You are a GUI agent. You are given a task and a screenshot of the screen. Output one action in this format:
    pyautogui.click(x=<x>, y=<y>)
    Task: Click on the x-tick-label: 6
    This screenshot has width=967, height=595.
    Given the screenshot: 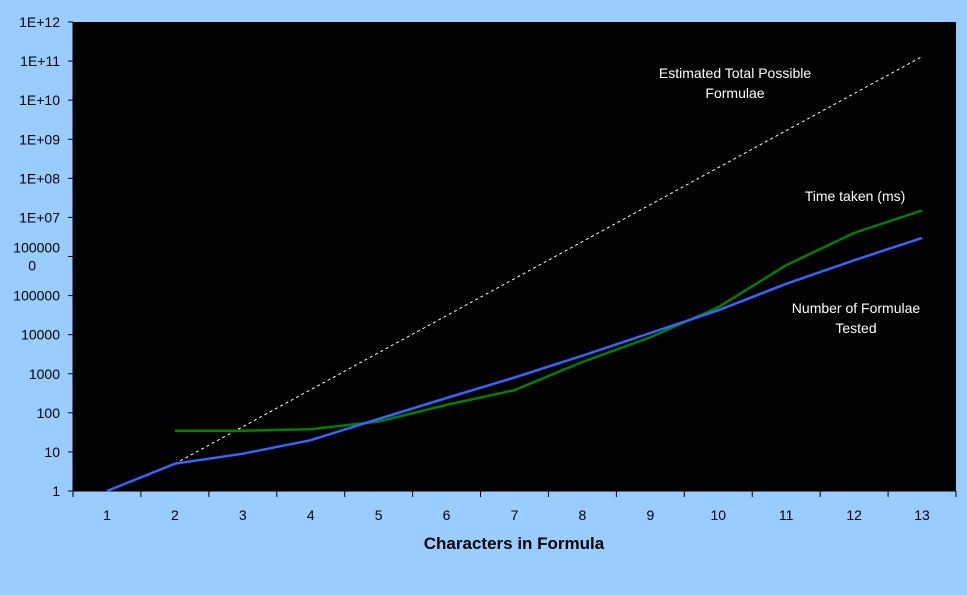 What is the action you would take?
    pyautogui.click(x=447, y=515)
    